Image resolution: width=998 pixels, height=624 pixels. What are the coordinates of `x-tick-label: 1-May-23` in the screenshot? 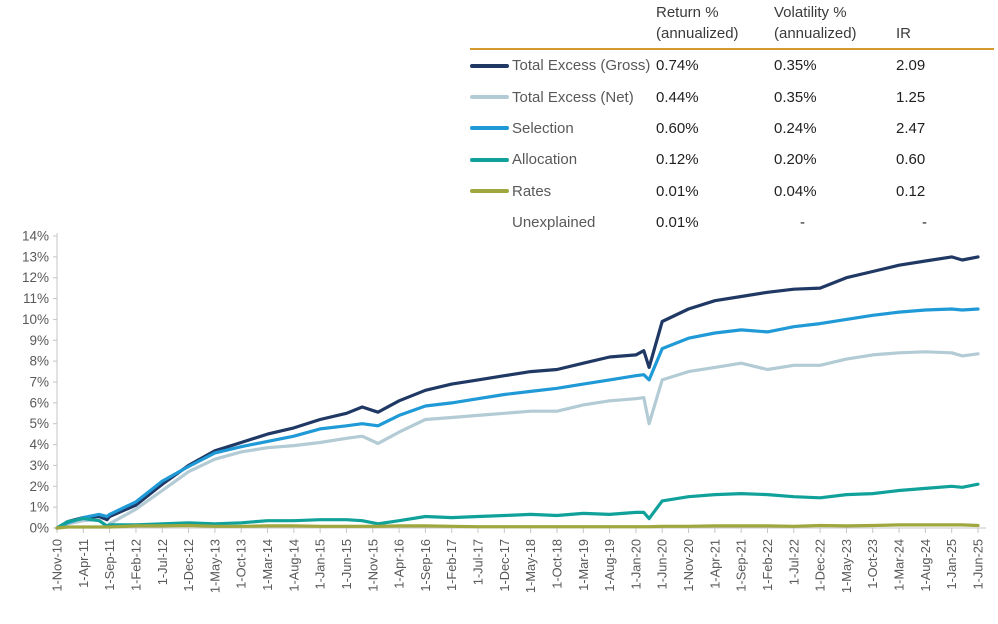 It's located at (846, 566).